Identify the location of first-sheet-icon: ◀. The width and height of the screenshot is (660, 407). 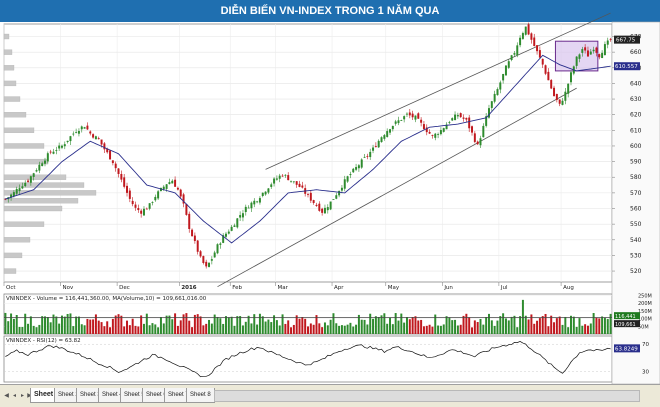
(6, 395).